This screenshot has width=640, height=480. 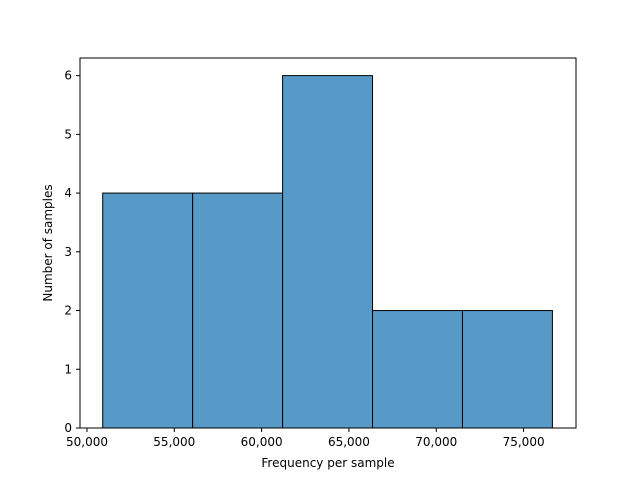 I want to click on x-tick-label: 50,000, so click(x=87, y=442).